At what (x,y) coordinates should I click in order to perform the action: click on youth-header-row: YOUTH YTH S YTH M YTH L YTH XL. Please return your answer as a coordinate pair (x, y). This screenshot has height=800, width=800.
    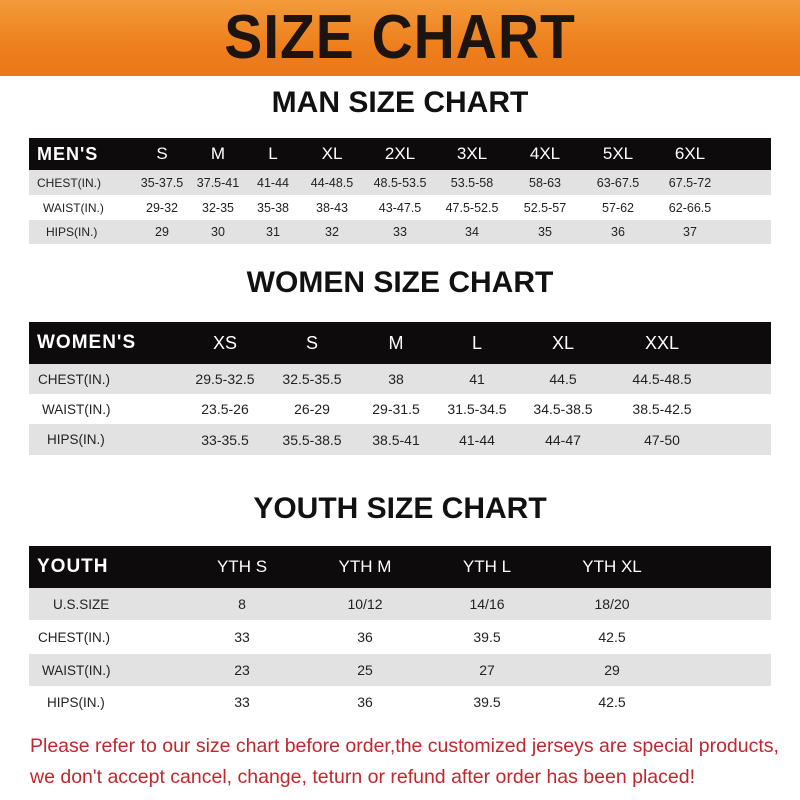
    Looking at the image, I should click on (400, 567).